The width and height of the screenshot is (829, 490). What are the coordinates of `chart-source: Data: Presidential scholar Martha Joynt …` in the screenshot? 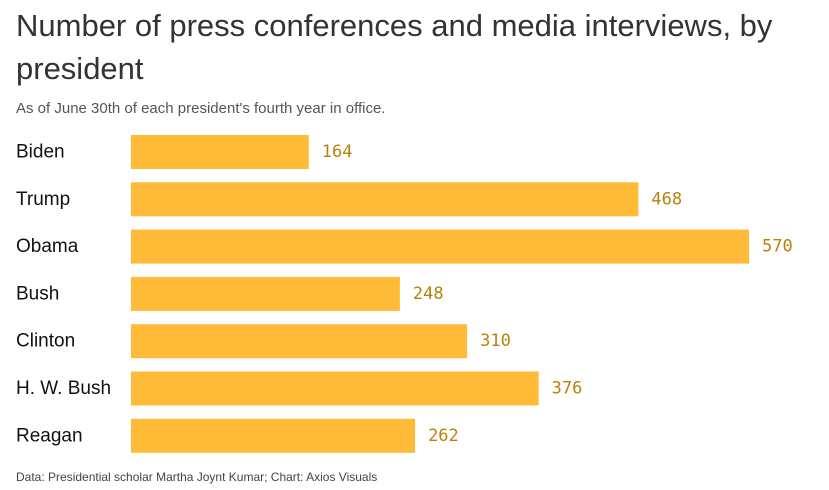 It's located at (197, 477).